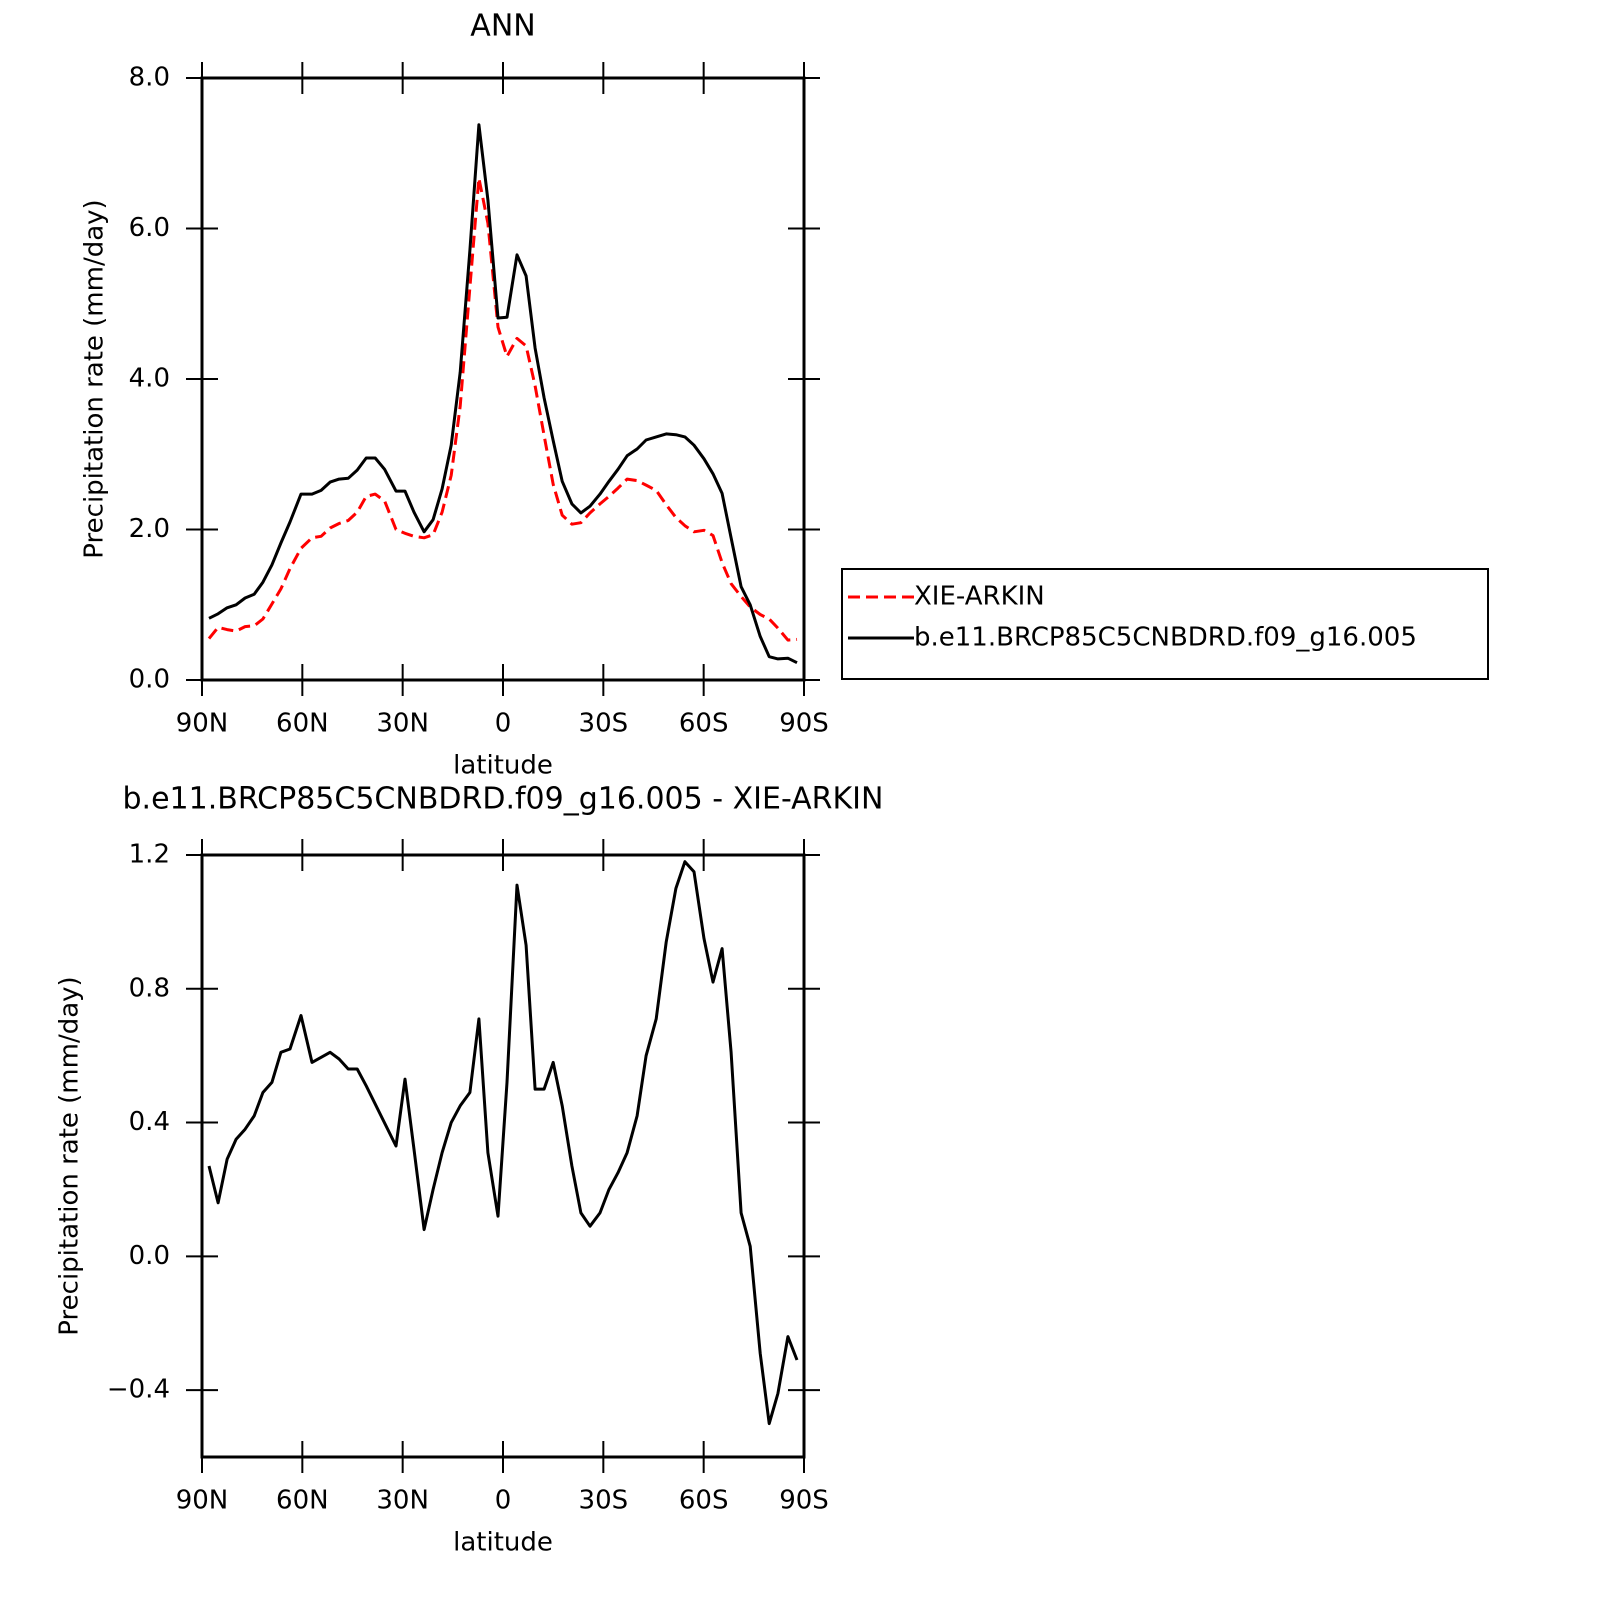 This screenshot has height=1597, width=1599. I want to click on y-tick-label: 4.0, so click(149, 379).